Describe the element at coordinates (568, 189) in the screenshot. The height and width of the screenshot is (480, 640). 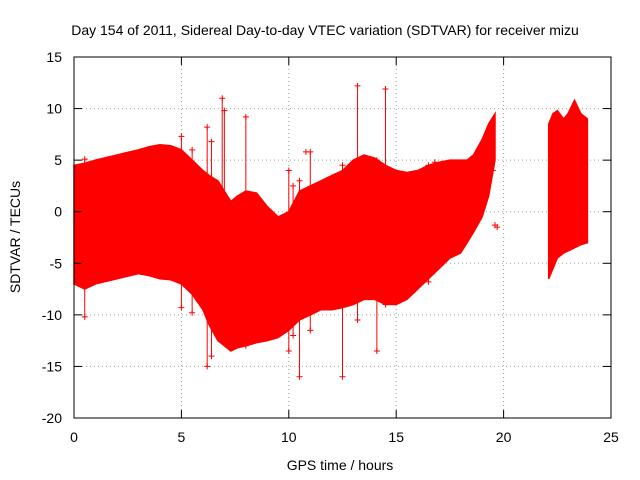
I see `data-band` at that location.